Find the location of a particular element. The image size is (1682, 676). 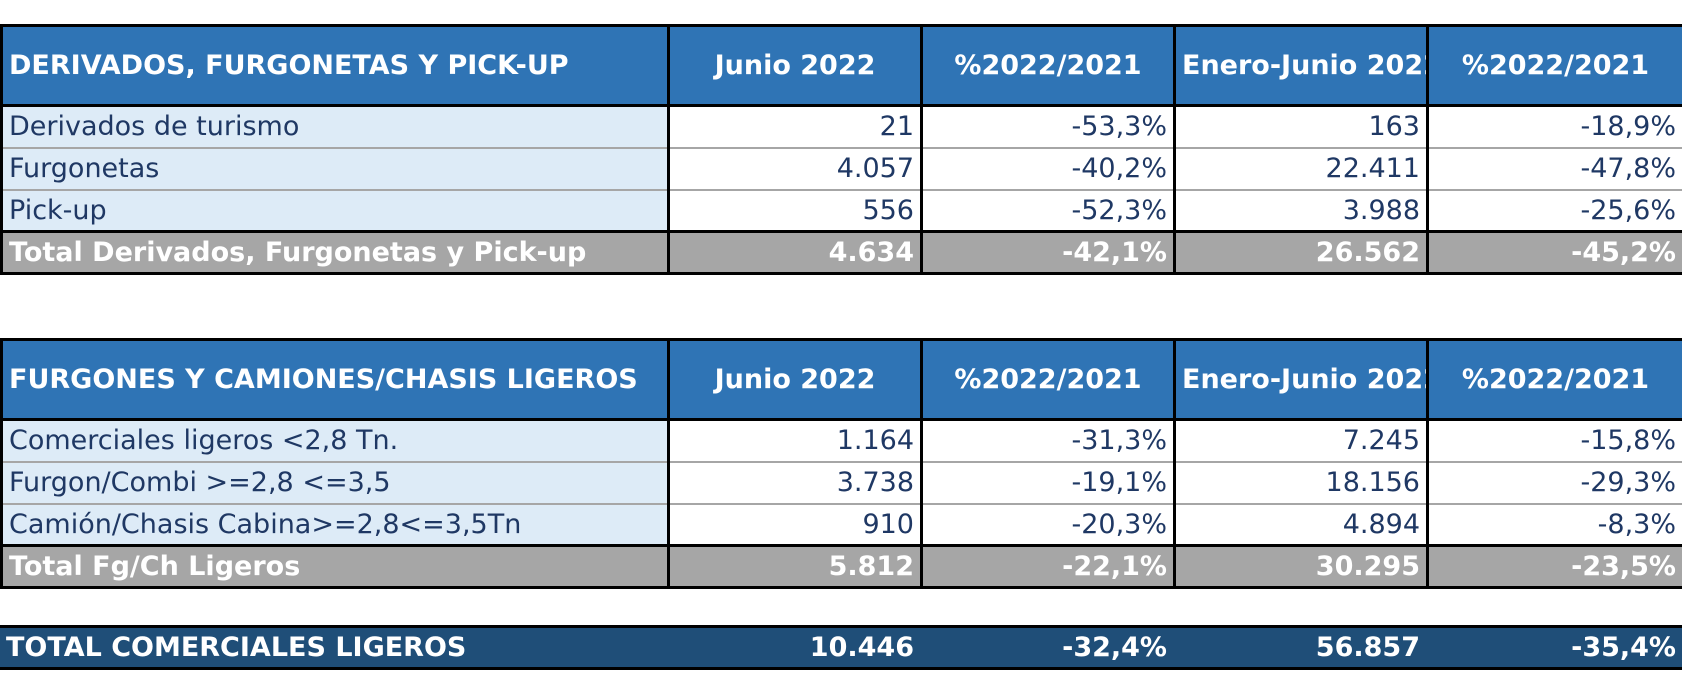

ytd-value: 22.411 is located at coordinates (1301, 169).